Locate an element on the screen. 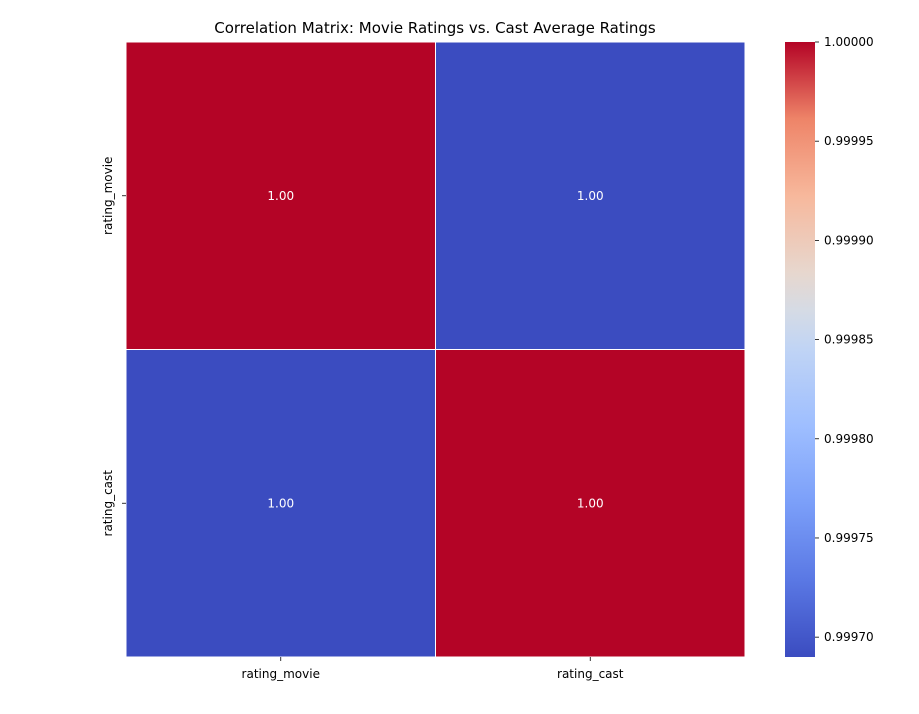 The width and height of the screenshot is (919, 714). colorbar-tick-label: 0.99995 is located at coordinates (849, 141).